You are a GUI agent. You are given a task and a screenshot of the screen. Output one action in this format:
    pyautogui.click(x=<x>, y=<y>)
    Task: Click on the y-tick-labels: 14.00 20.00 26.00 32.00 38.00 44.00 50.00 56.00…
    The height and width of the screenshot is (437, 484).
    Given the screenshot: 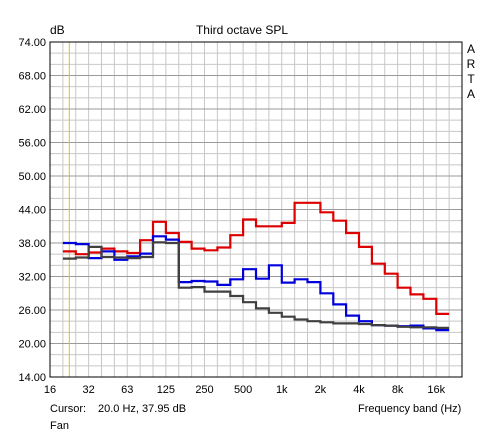 What is the action you would take?
    pyautogui.click(x=32, y=210)
    